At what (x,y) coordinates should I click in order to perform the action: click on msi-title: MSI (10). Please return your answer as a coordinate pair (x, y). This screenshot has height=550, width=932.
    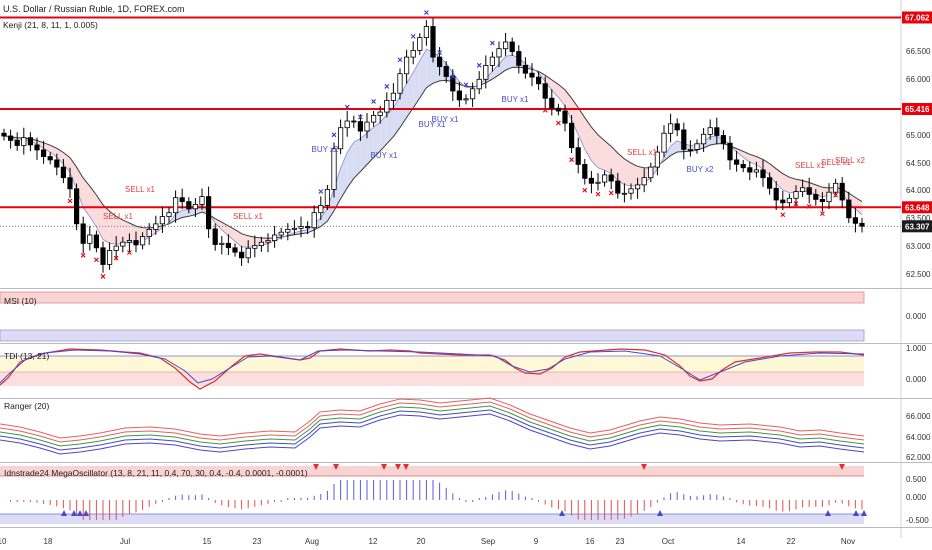
    Looking at the image, I should click on (20, 301).